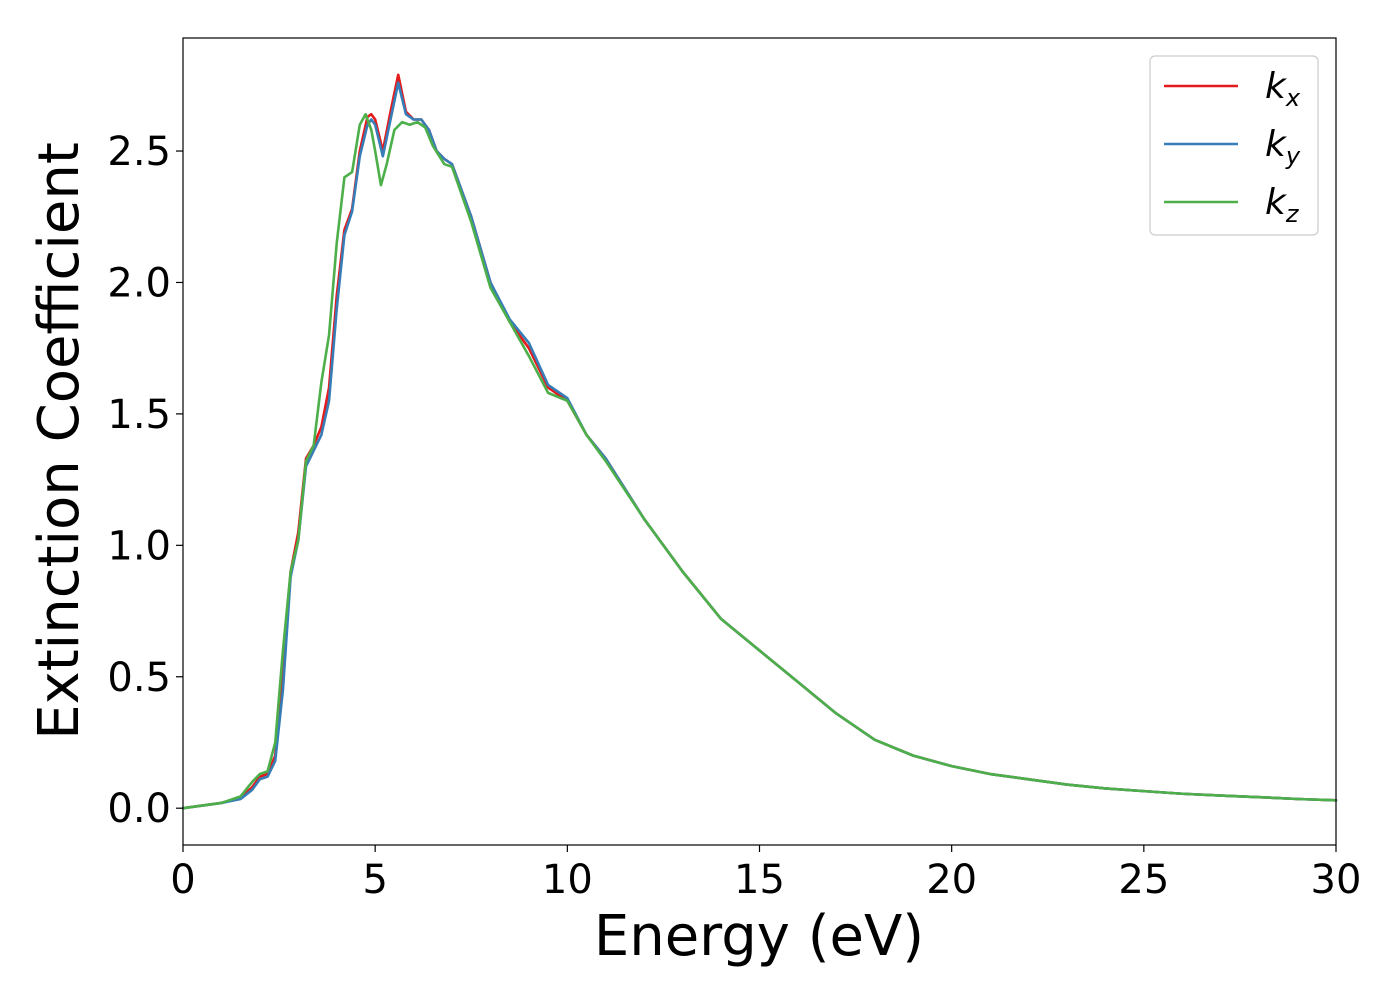 Image resolution: width=1400 pixels, height=1000 pixels. Describe the element at coordinates (759, 880) in the screenshot. I see `x-tick-label: 15` at that location.